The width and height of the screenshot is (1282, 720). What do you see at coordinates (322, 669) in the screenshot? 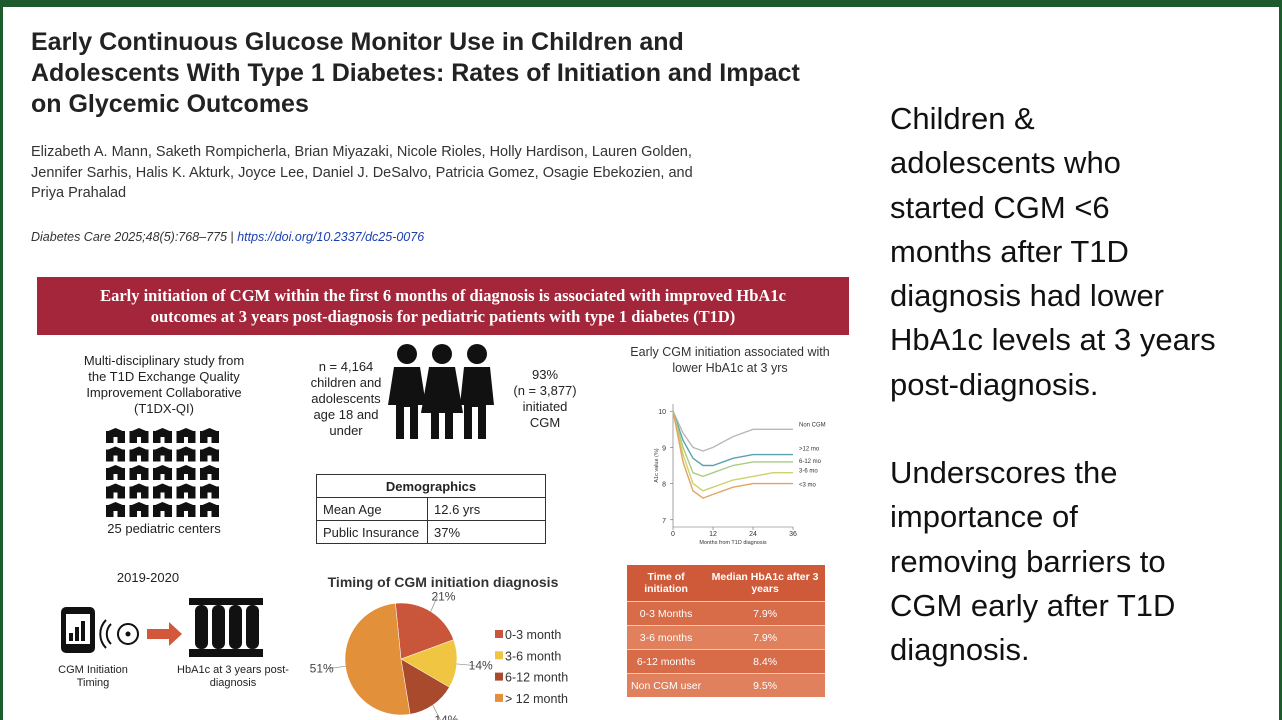
I see `pie-value-label: 51%` at bounding box center [322, 669].